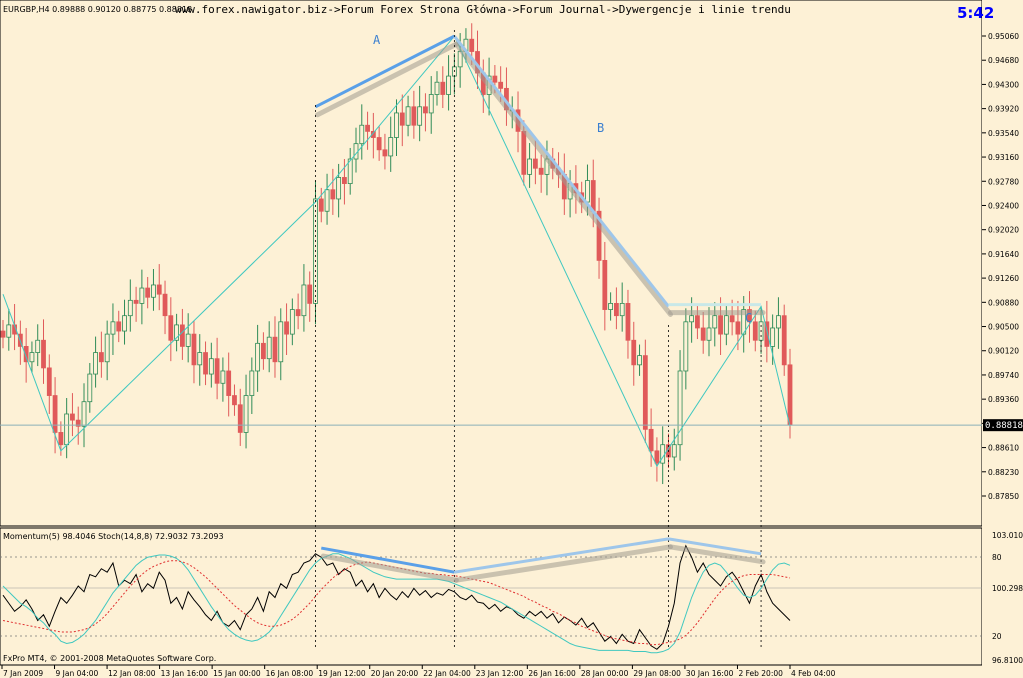 The image size is (1023, 678). I want to click on trendline-b, so click(561, 171).